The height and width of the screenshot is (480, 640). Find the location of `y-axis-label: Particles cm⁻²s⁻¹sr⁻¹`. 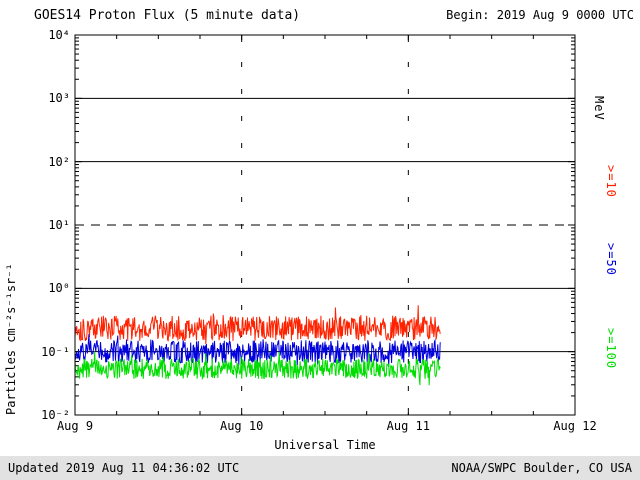

y-axis-label: Particles cm⁻²s⁻¹sr⁻¹ is located at coordinates (11, 339).